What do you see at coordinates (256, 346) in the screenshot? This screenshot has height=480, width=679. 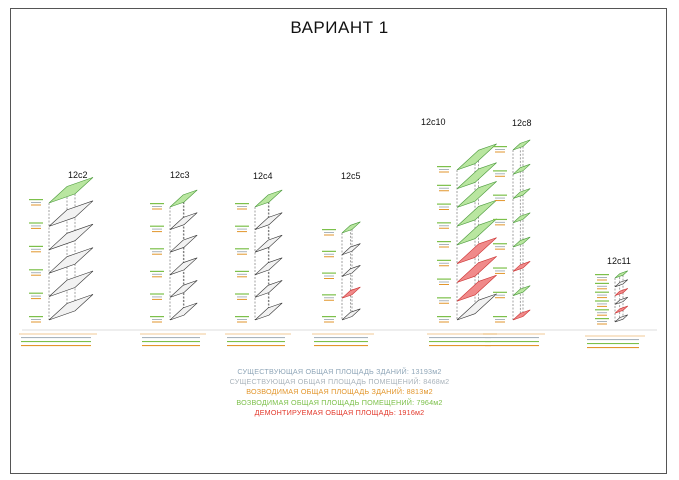 I see `b12c4-legend-text-mark` at bounding box center [256, 346].